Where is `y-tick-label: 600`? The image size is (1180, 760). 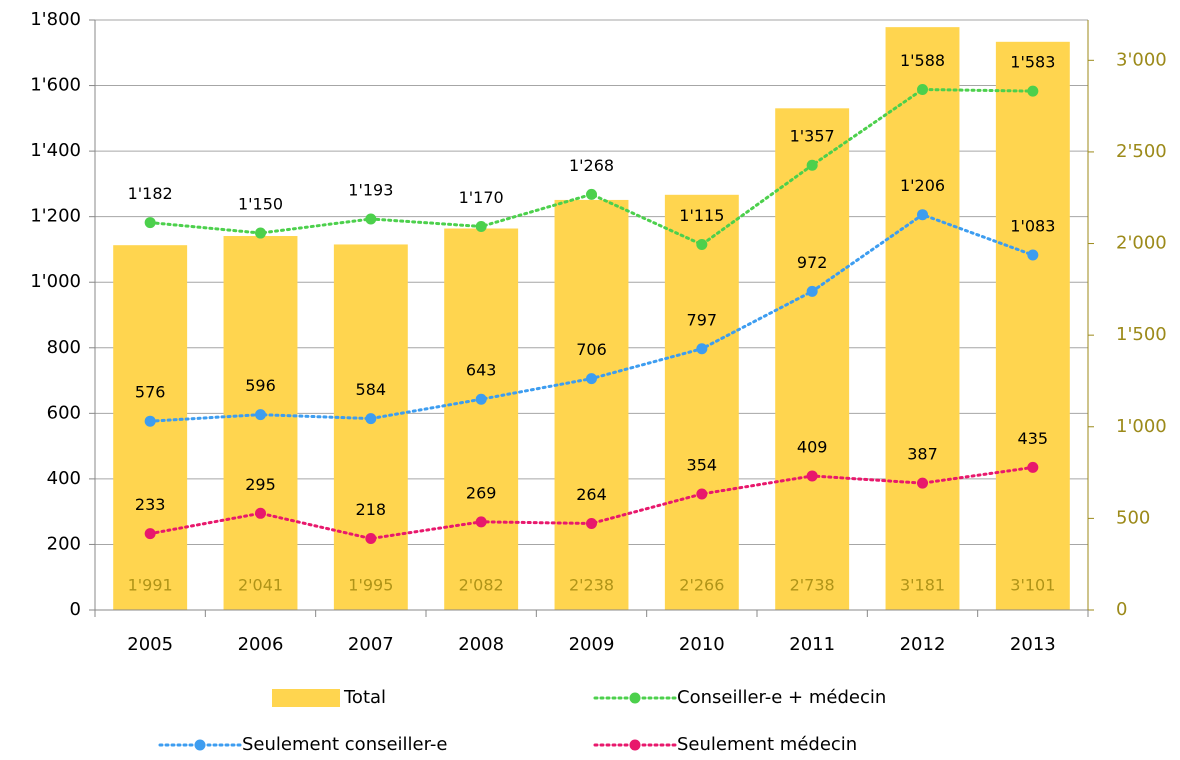
y-tick-label: 600 is located at coordinates (64, 412).